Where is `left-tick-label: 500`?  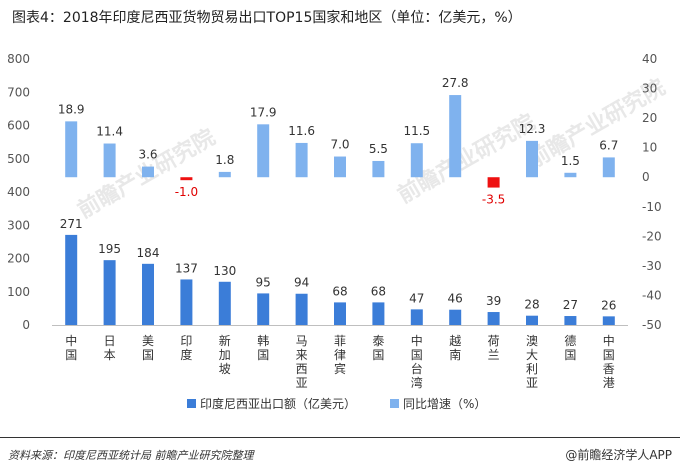 left-tick-label: 500 is located at coordinates (18, 159).